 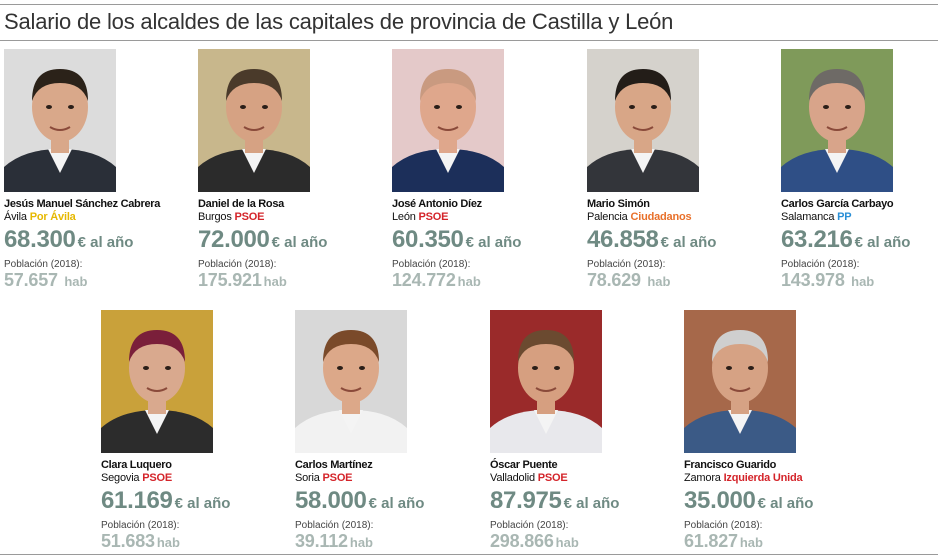 What do you see at coordinates (137, 500) in the screenshot?
I see `salary-value: 61.169` at bounding box center [137, 500].